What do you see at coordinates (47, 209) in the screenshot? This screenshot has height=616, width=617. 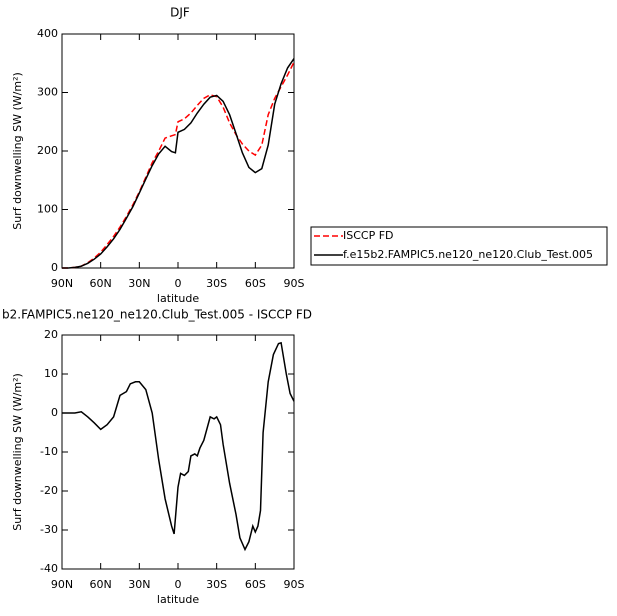 I see `y-tick-label: 100` at bounding box center [47, 209].